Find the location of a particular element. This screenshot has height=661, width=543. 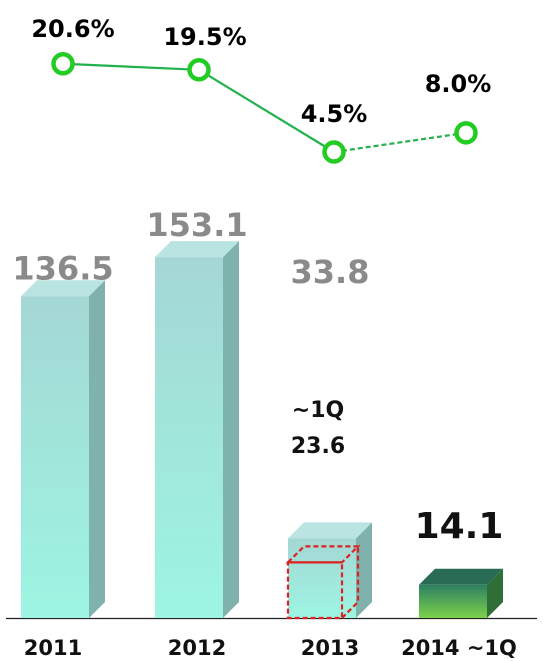

value-label-0: 136.5 is located at coordinates (62, 268).